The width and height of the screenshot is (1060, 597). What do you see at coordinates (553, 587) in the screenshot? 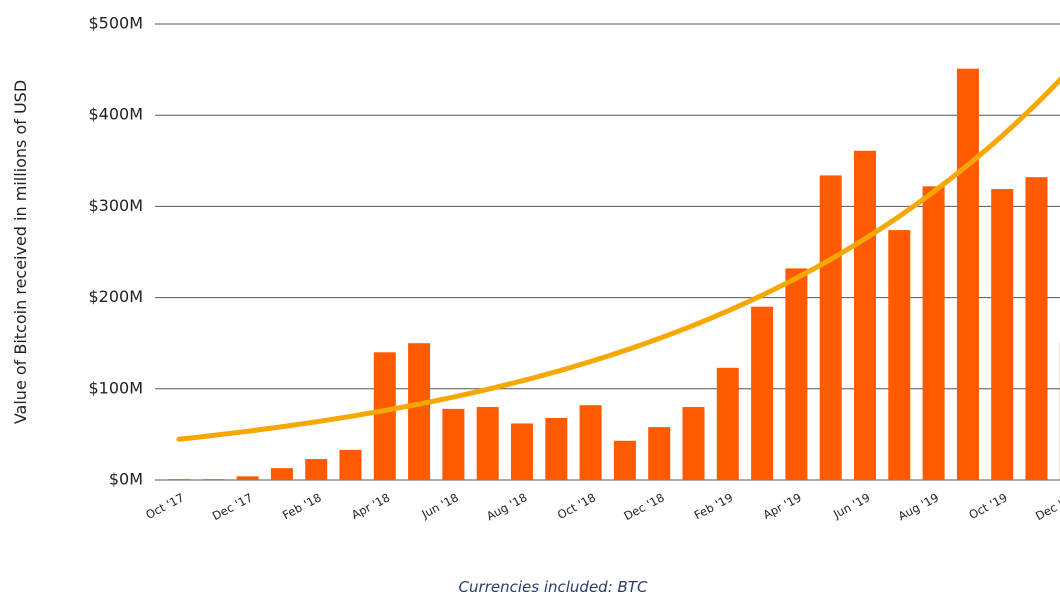
I see `footnote: Currencies included: BTC` at bounding box center [553, 587].